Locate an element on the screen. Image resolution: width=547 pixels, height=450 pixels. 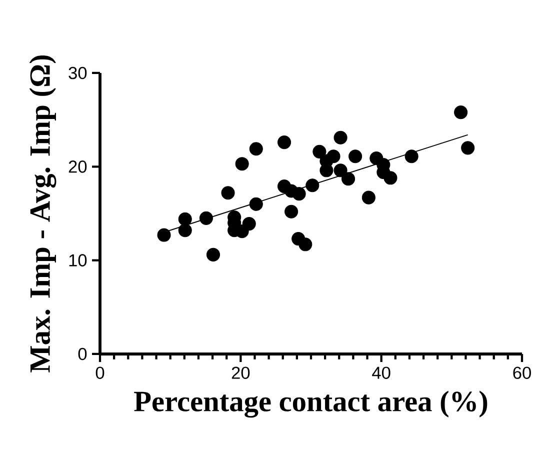
x-tick-label: 20 is located at coordinates (241, 372).